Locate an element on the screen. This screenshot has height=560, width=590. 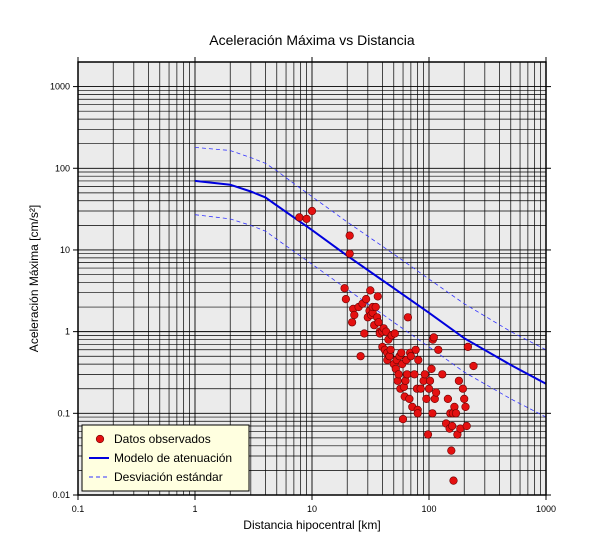
x-tick-label: 100 is located at coordinates (428, 509).